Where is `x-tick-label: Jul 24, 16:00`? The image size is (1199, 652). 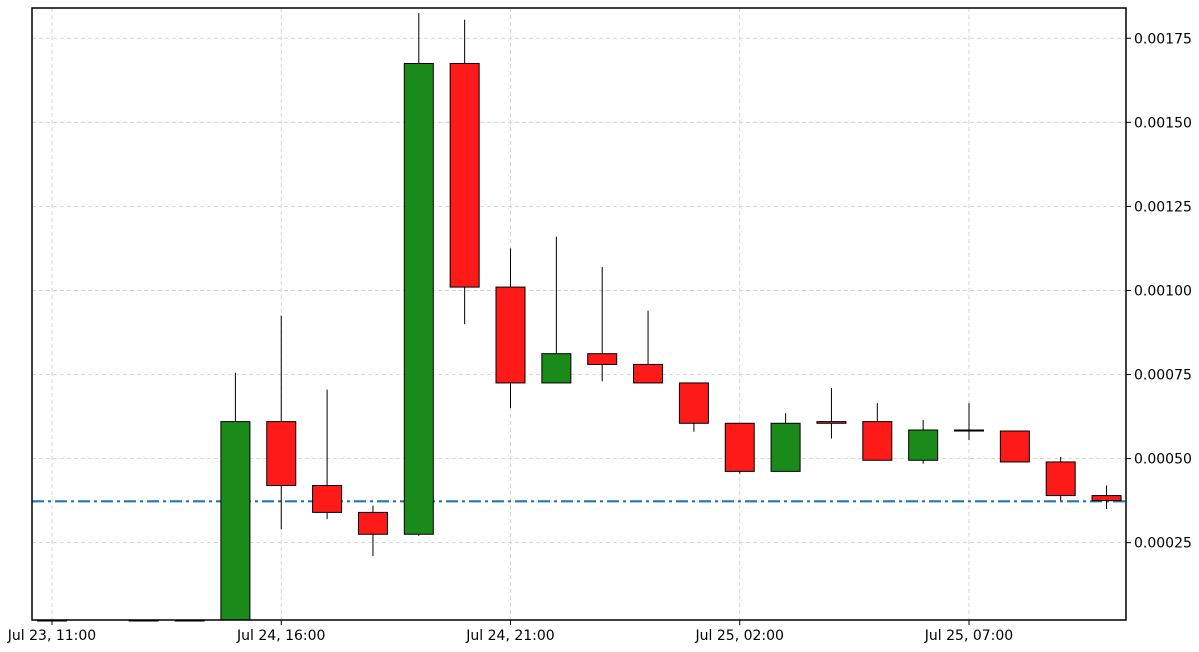 x-tick-label: Jul 24, 16:00 is located at coordinates (280, 636).